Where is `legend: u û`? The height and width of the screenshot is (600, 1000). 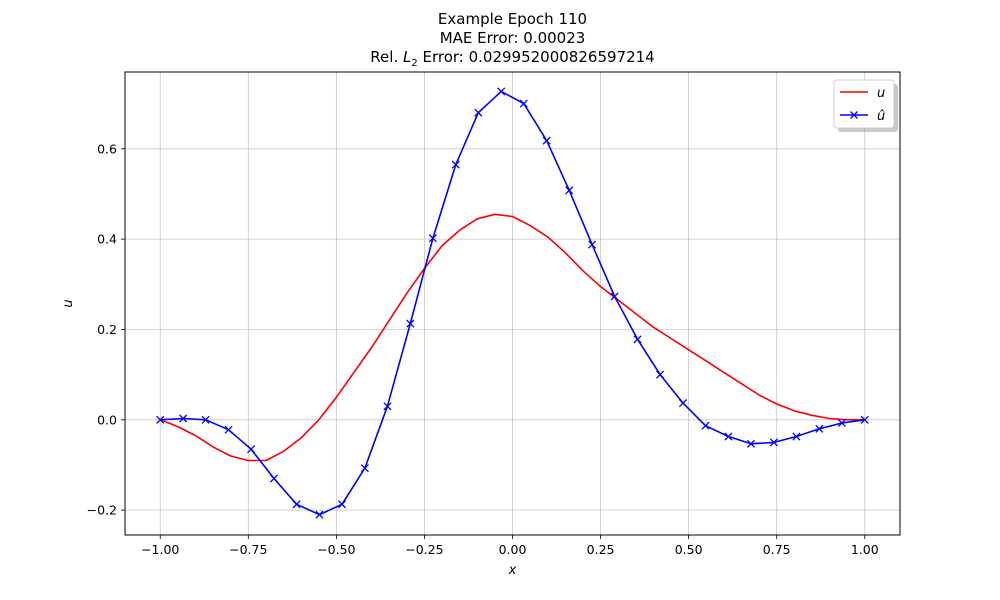
legend: u û is located at coordinates (865, 105).